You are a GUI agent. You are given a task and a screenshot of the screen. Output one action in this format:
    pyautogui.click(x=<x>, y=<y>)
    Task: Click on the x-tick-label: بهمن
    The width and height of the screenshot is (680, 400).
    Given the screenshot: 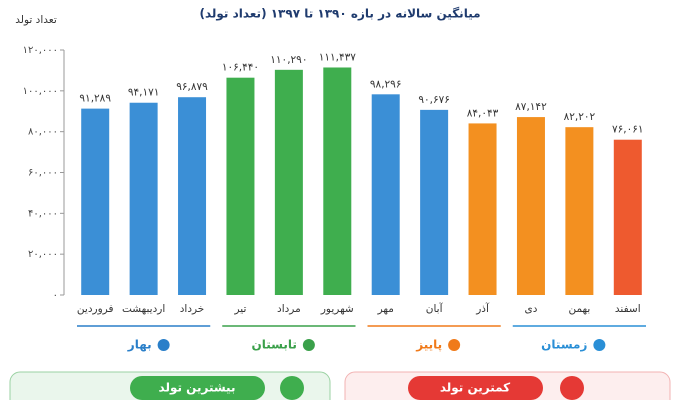 What is the action you would take?
    pyautogui.click(x=579, y=309)
    